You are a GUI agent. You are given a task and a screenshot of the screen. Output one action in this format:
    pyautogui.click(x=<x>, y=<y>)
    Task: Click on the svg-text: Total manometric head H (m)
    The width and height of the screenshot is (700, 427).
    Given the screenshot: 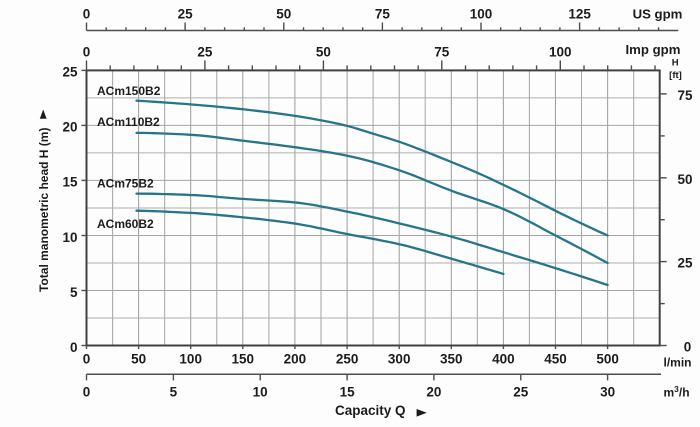 What is the action you would take?
    pyautogui.click(x=44, y=210)
    